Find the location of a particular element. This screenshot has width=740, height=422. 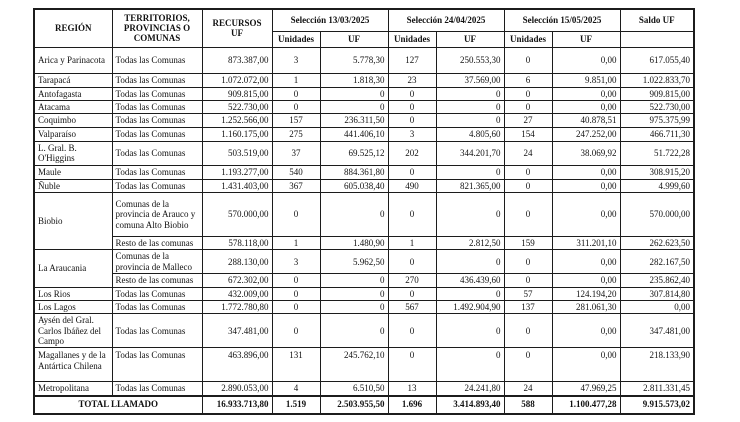

header-saldo-uf: Saldo UF is located at coordinates (657, 20).